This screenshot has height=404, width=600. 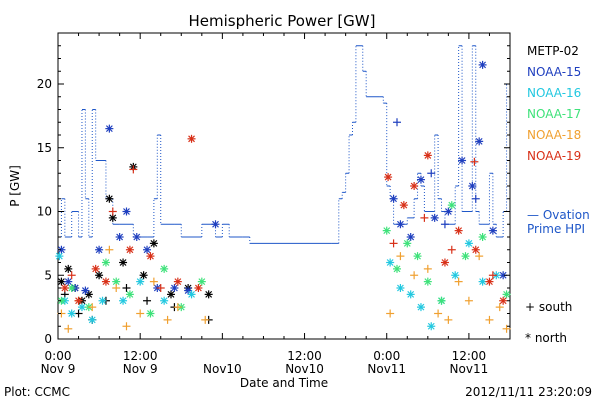 I want to click on plot-credit: Plot: CCMC, so click(x=37, y=392).